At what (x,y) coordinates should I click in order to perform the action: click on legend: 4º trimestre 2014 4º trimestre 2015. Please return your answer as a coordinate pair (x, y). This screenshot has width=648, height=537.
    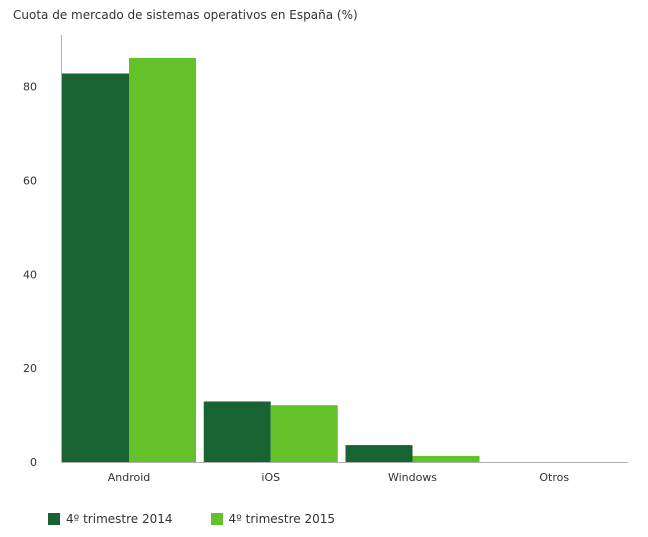
    Looking at the image, I should click on (210, 519).